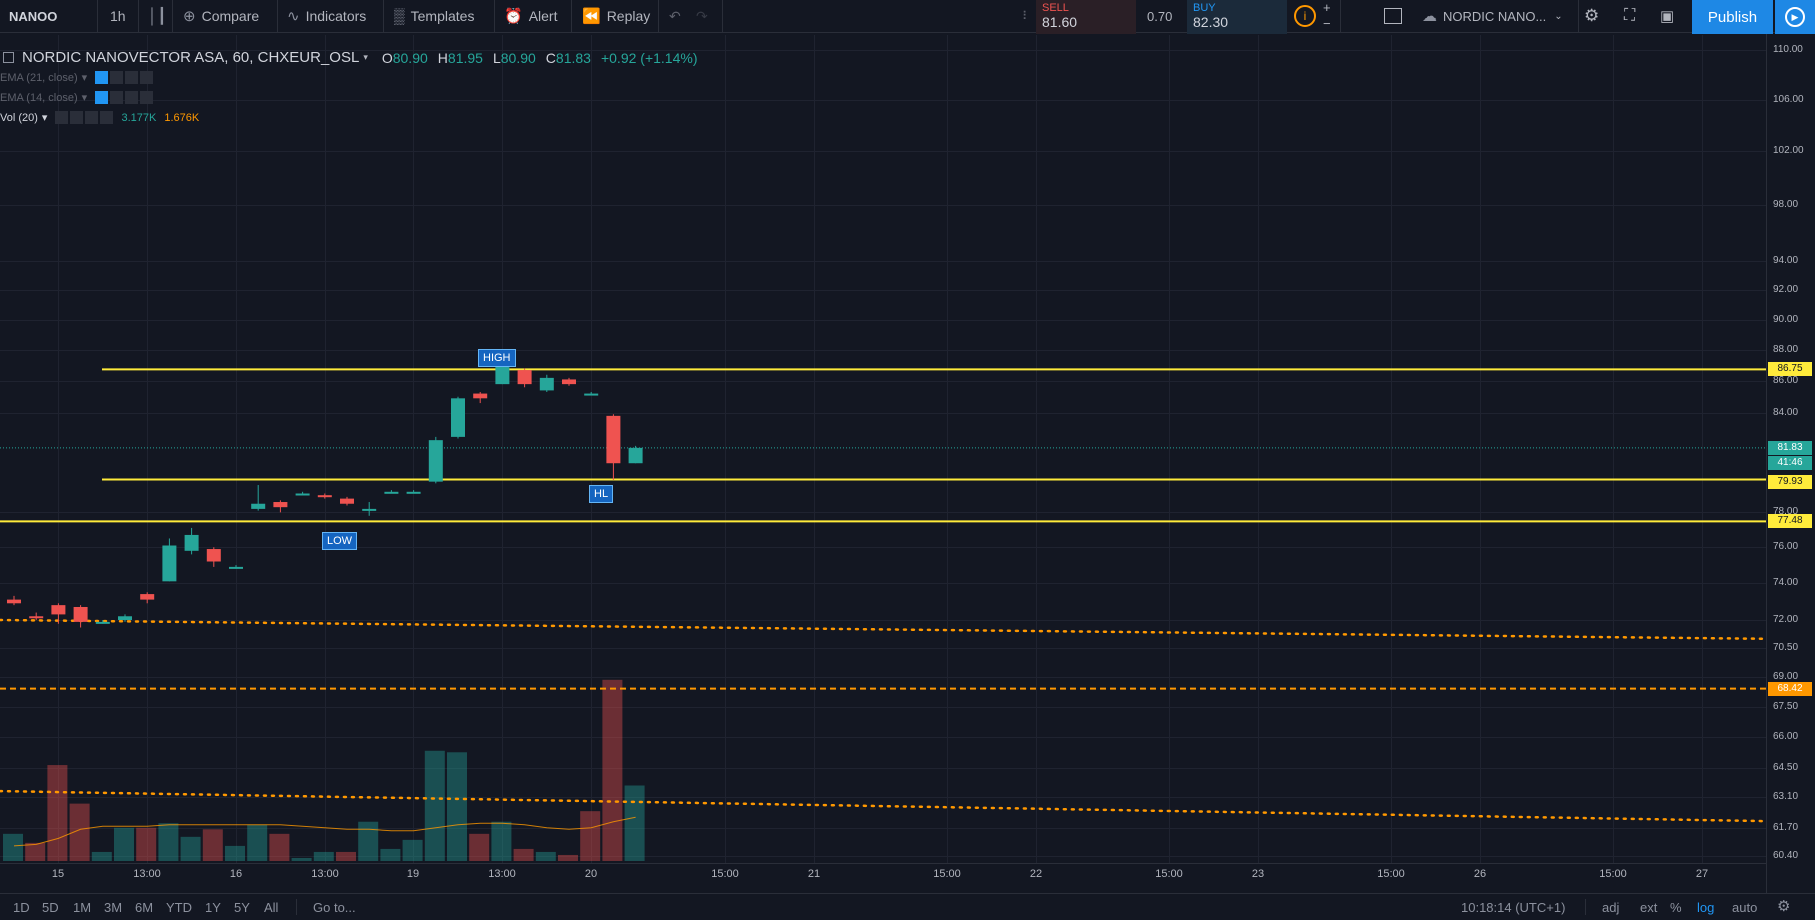 The width and height of the screenshot is (1815, 920). Describe the element at coordinates (1784, 906) in the screenshot. I see `gear-icon: ⚙` at that location.